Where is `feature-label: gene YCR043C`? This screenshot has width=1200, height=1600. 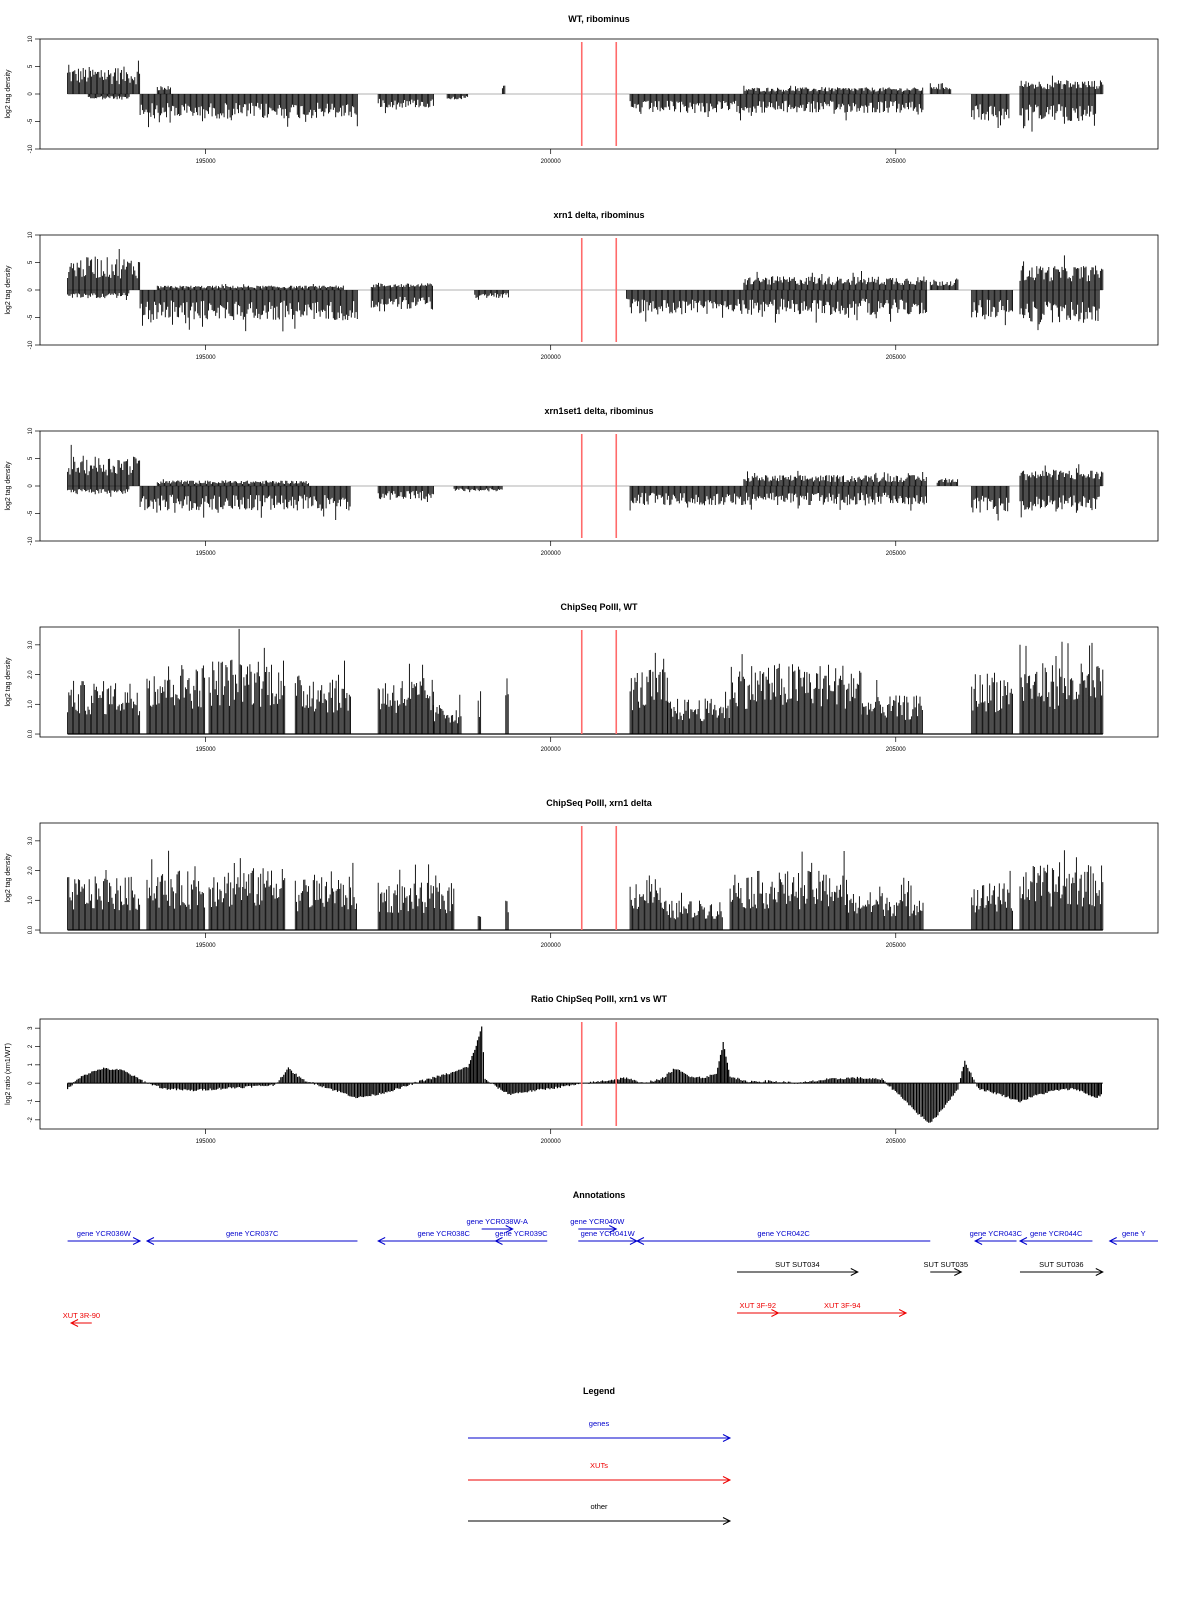
feature-label: gene YCR043C is located at coordinates (996, 1233).